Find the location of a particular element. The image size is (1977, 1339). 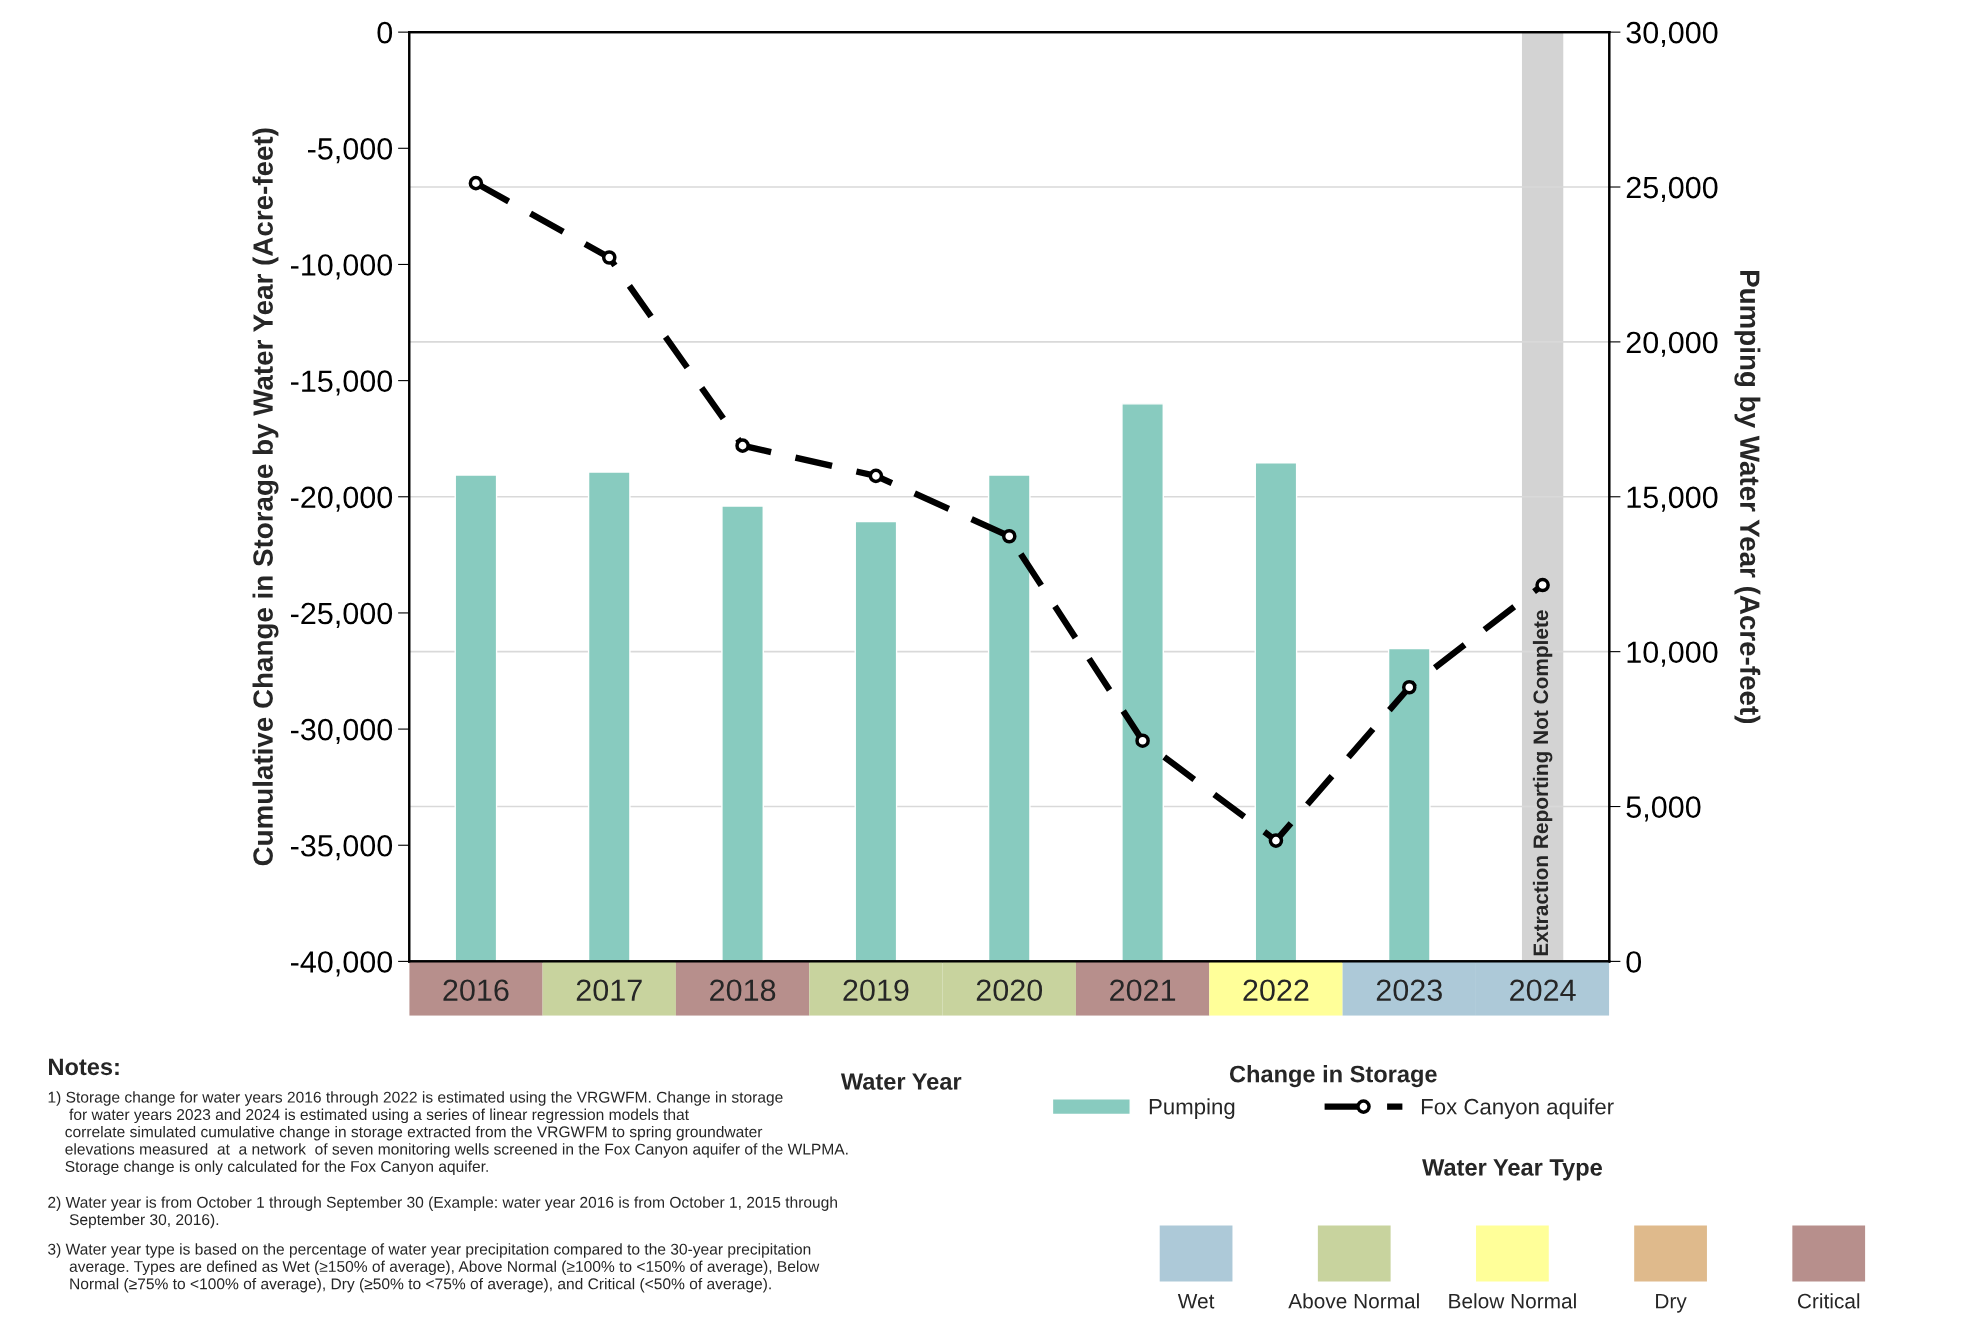

text: 3) Water year type is based on the percentage of water year precipitation compared to the 30-year precipitation average. Types are defined as Wet (≥150% of average), Above Normal (≥100% to <150% of average), Below Normal (≥75% to <100% of average), Dry (≥50% to <75% of average), and Critical (<50% of average). is located at coordinates (434, 1268).